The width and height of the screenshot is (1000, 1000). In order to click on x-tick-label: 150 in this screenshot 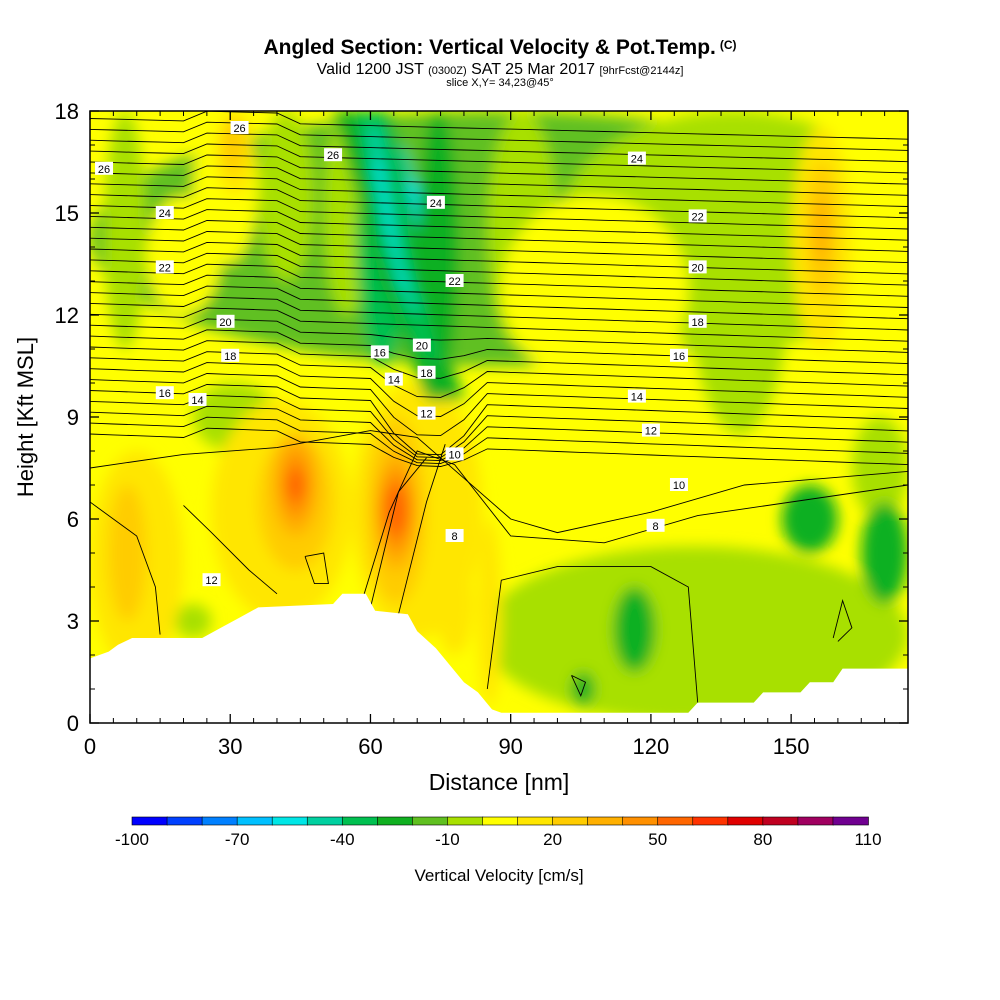, I will do `click(791, 746)`.